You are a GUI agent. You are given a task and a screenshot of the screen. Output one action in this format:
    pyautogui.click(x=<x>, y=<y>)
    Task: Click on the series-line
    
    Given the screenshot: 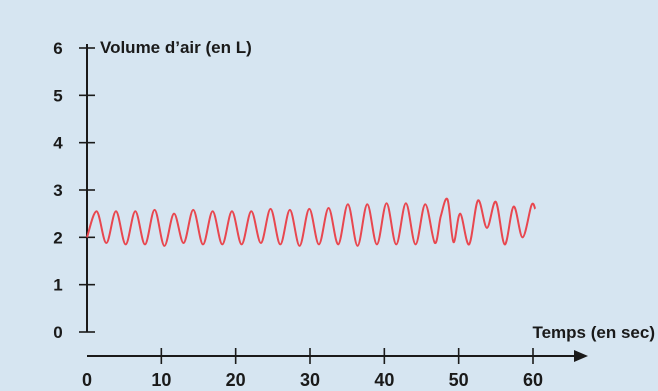 What is the action you would take?
    pyautogui.click(x=311, y=222)
    